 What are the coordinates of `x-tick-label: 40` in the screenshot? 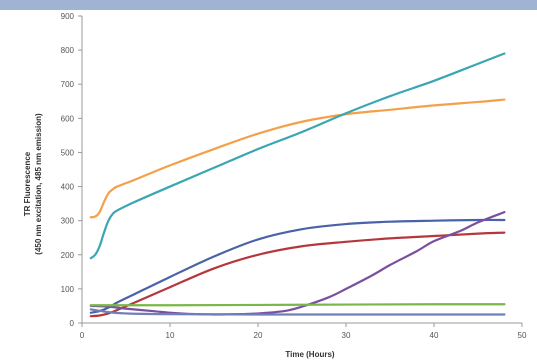 It's located at (434, 335).